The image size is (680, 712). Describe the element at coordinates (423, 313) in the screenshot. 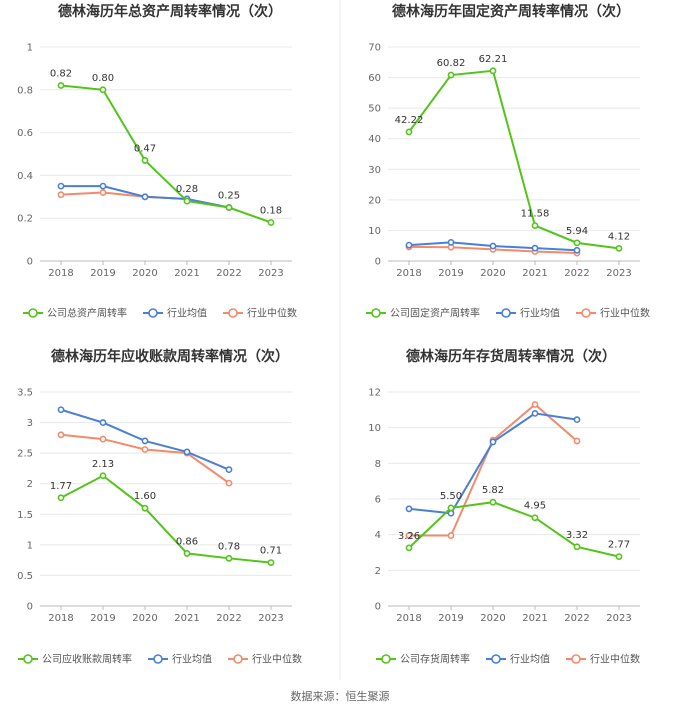

I see `legend-item-company: 公司固定资产周转率` at that location.